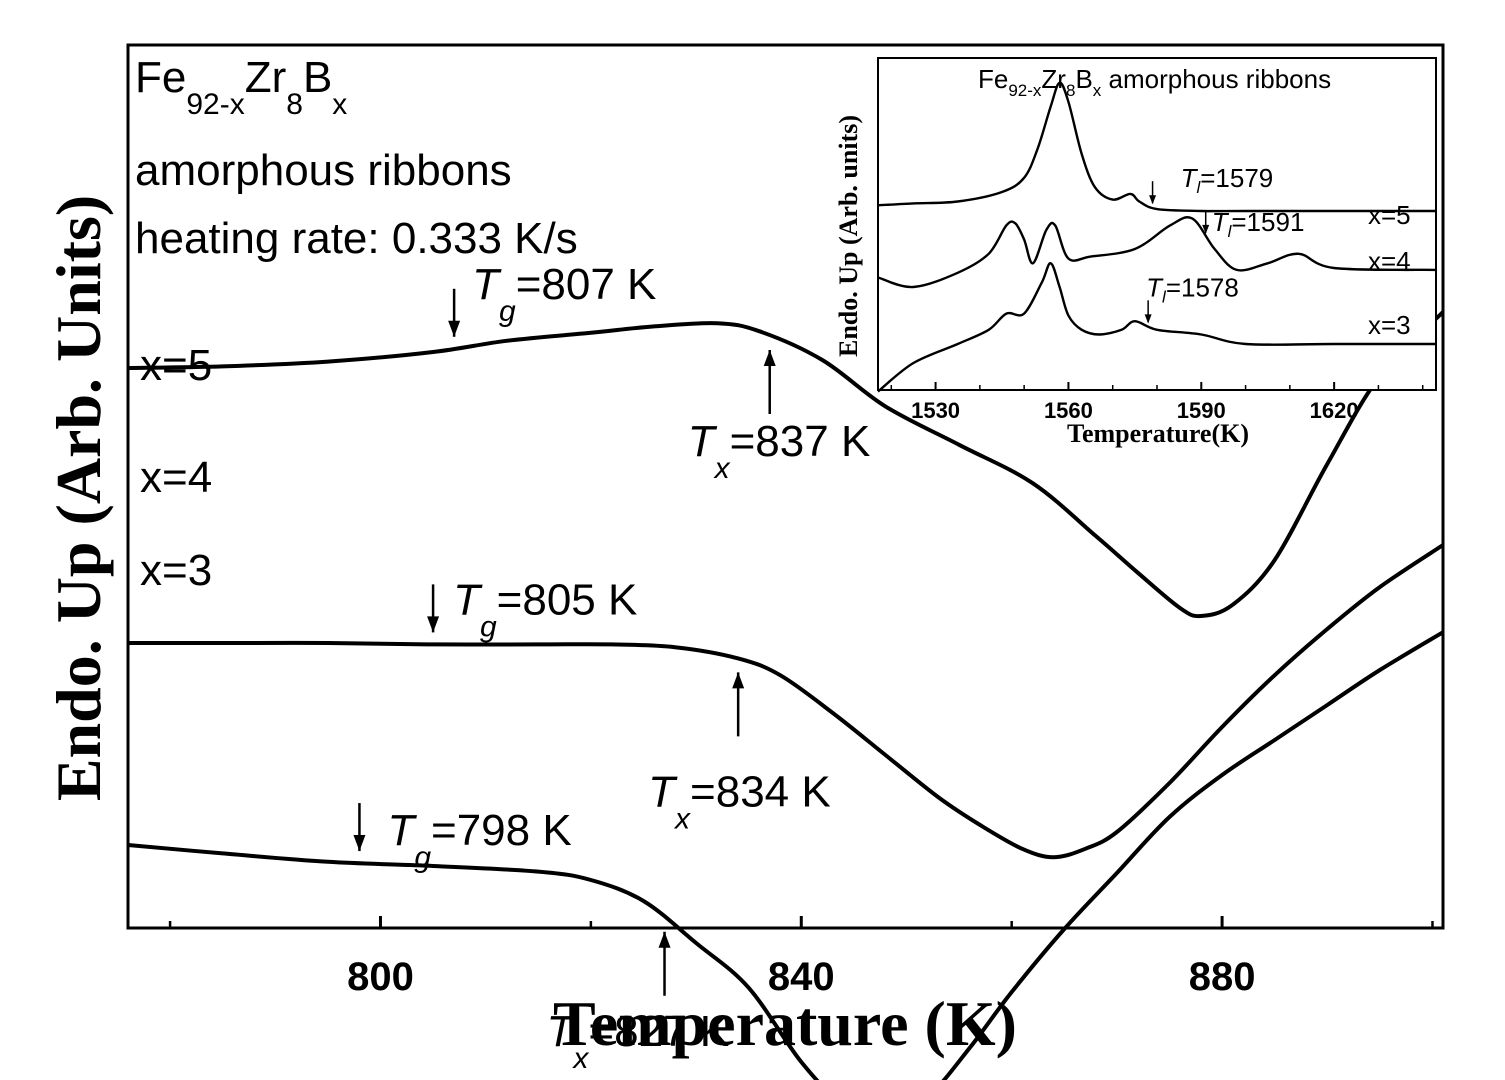  I want to click on inset-series-label-x=3: x=3, so click(1389, 325).